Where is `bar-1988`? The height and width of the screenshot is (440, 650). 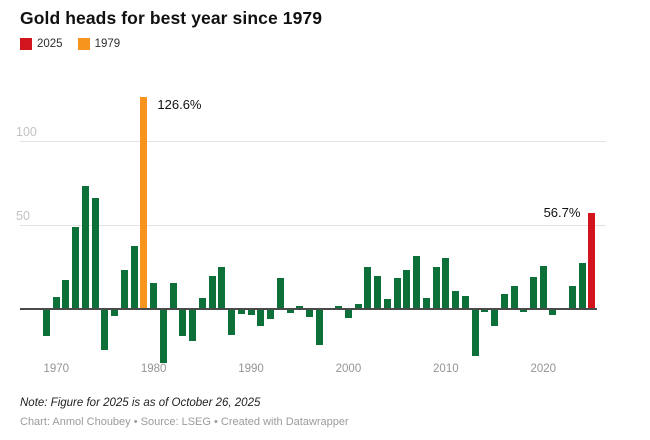 bar-1988 is located at coordinates (232, 322).